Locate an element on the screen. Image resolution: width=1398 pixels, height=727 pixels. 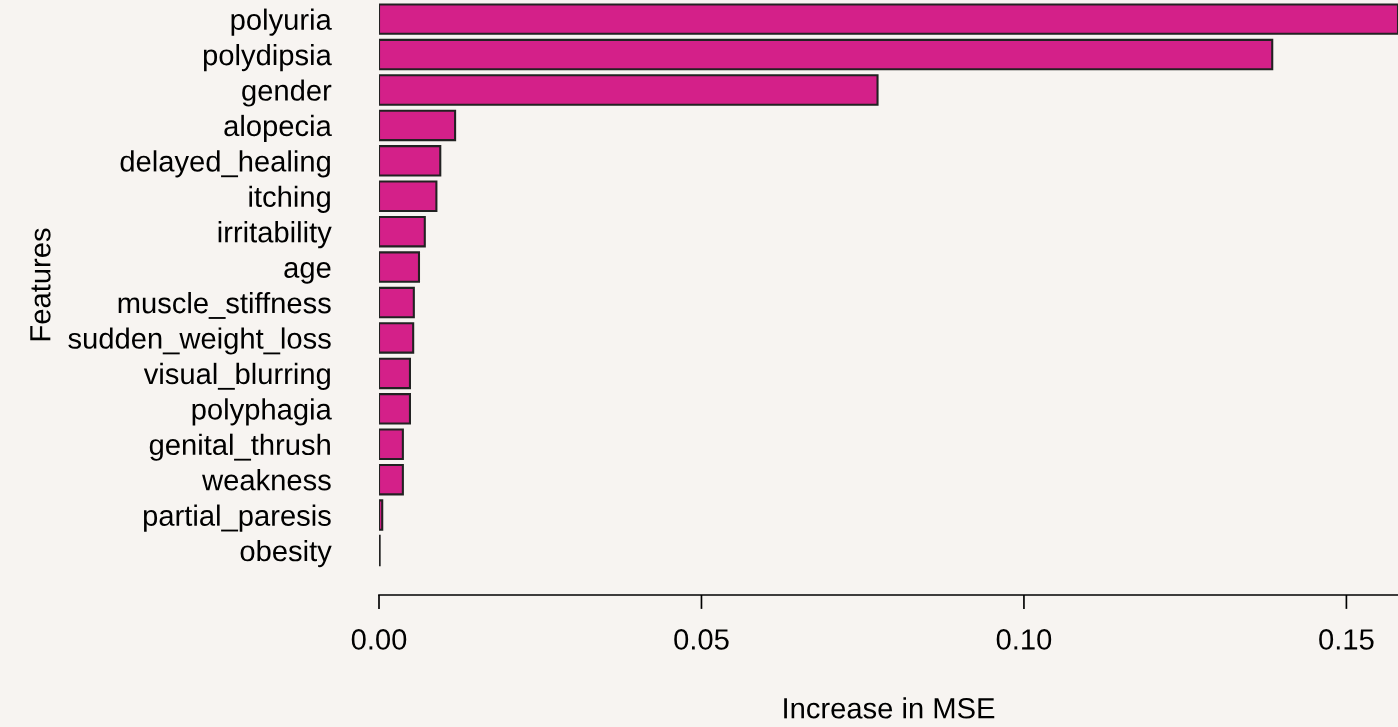
y-tick-label: itching is located at coordinates (289, 199).